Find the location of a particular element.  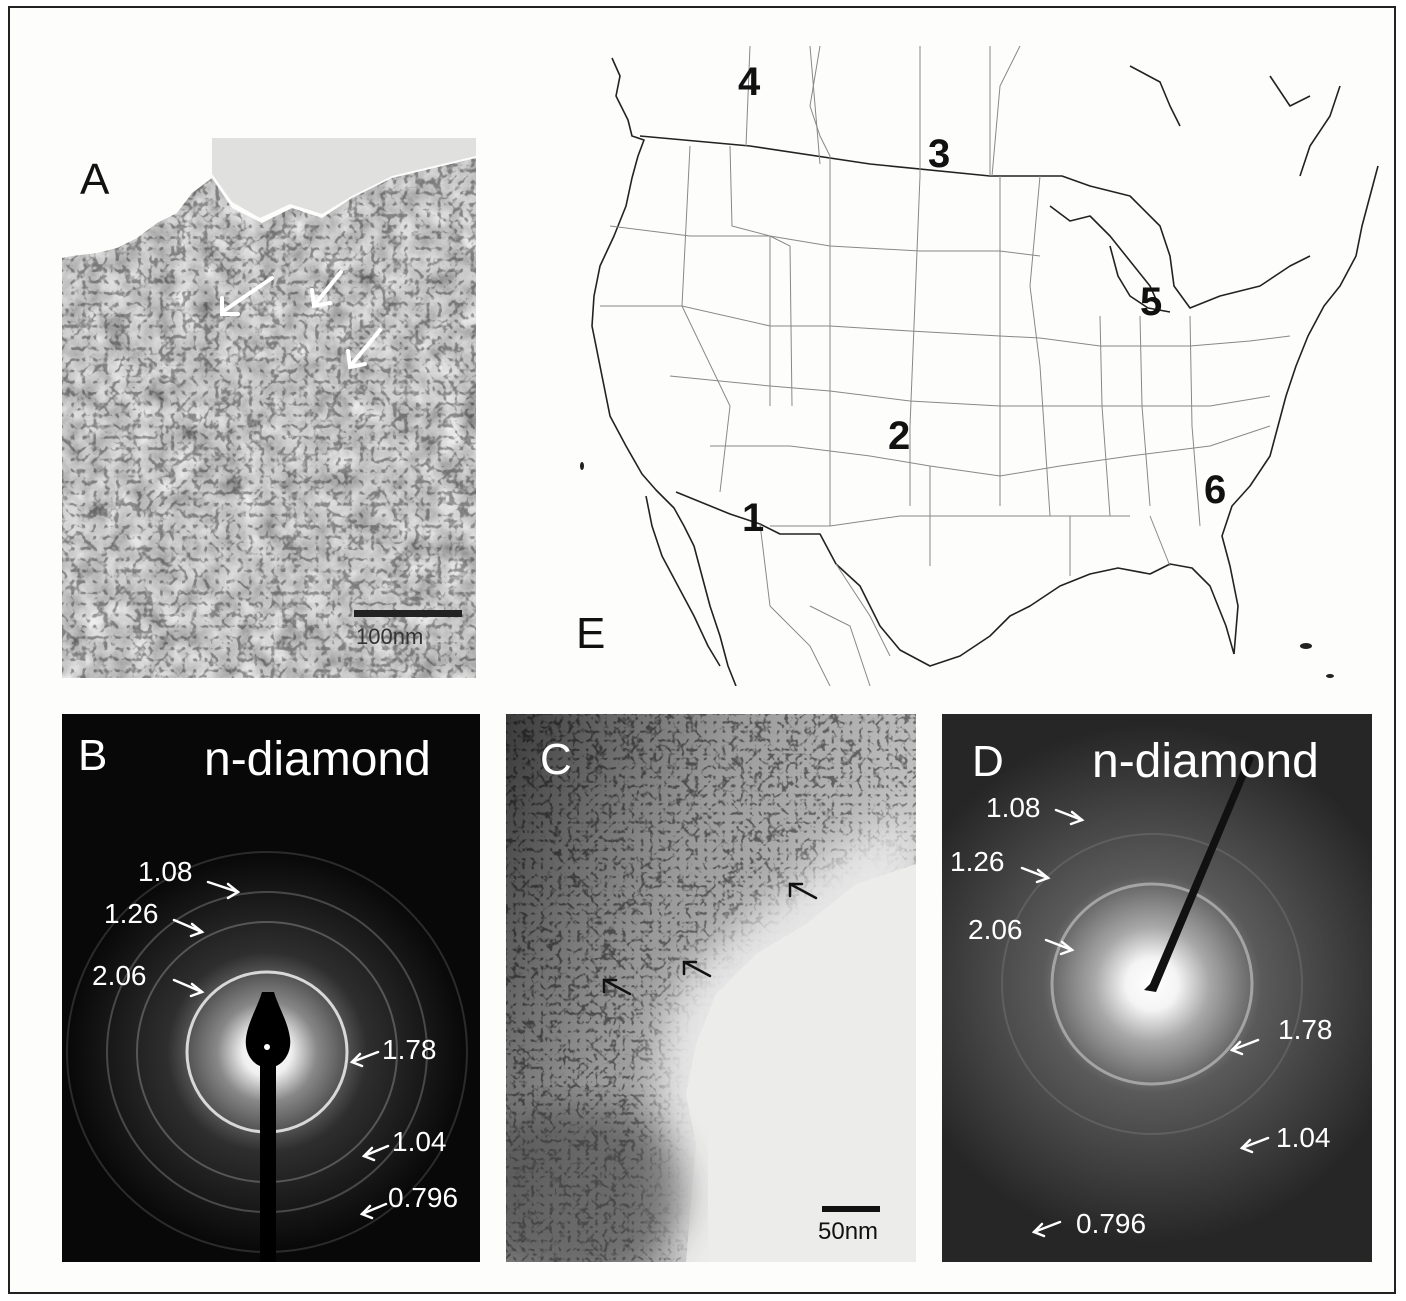

panel-b-spacing-6: 0.796 is located at coordinates (423, 1197).